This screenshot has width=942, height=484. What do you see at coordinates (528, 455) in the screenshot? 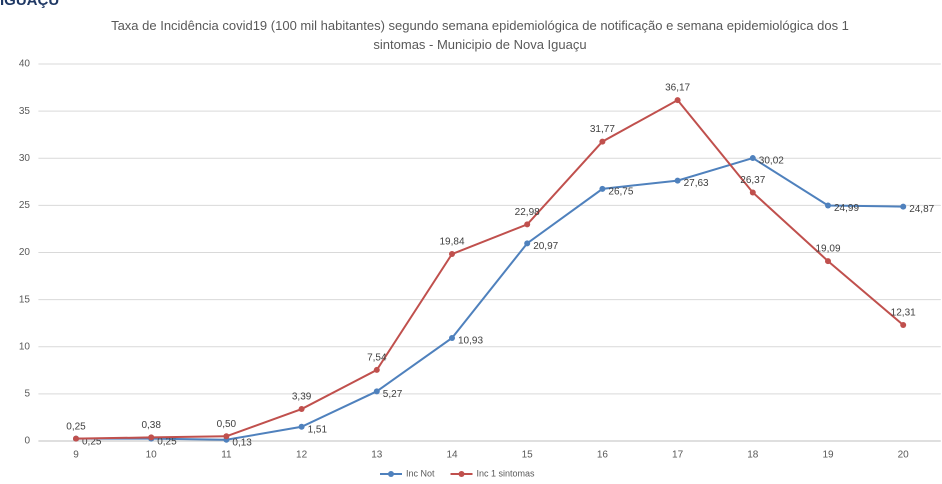
I see `x-tick-label: 15` at bounding box center [528, 455].